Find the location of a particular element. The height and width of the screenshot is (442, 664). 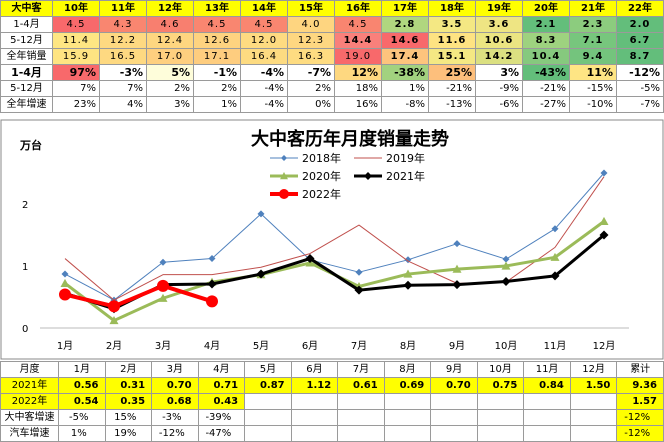

x-tick-label: 6月 is located at coordinates (310, 346).